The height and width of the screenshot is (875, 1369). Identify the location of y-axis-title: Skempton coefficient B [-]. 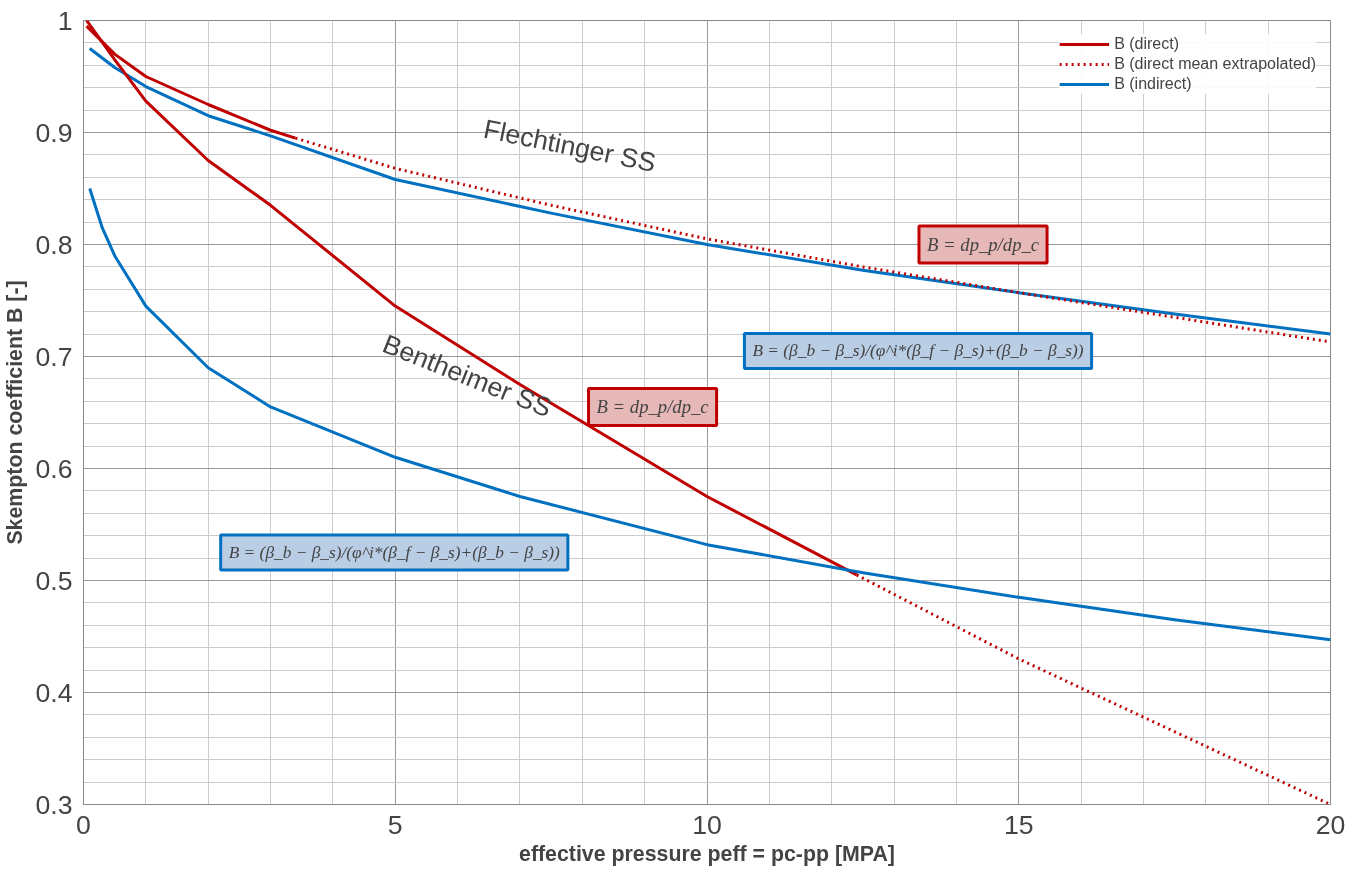
(15, 412).